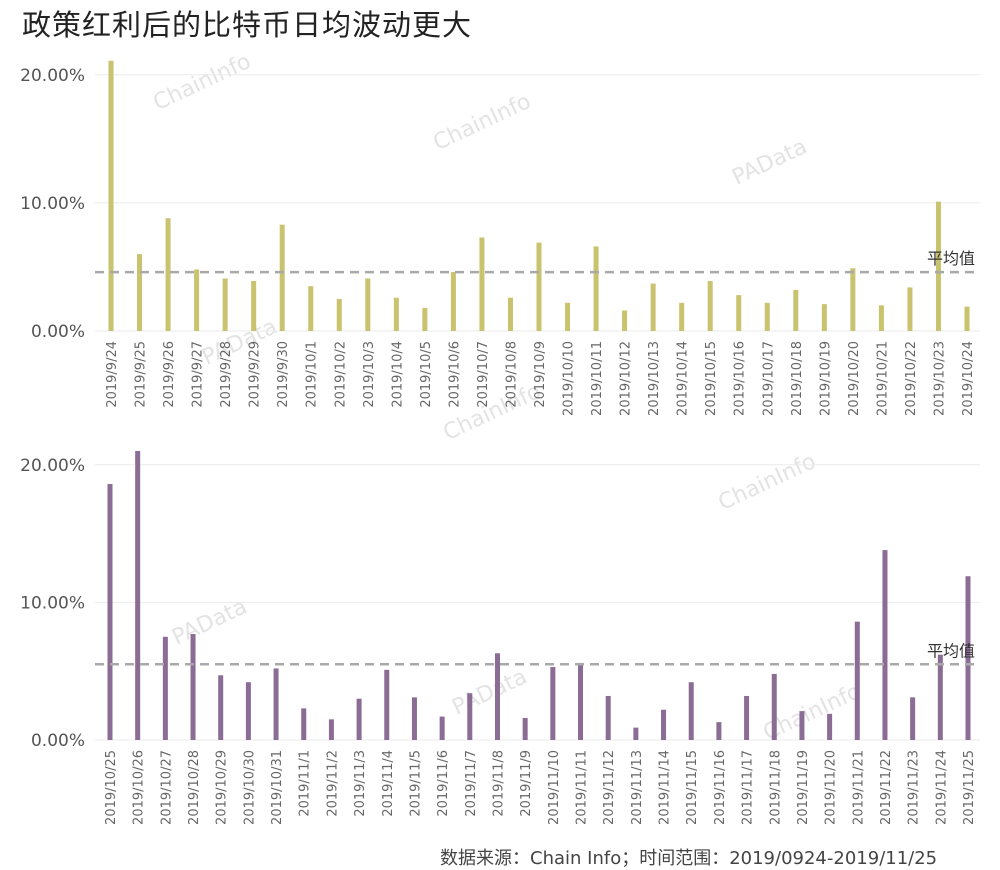 The image size is (1000, 870). What do you see at coordinates (825, 378) in the screenshot?
I see `x-tick-label: 2019/10/19` at bounding box center [825, 378].